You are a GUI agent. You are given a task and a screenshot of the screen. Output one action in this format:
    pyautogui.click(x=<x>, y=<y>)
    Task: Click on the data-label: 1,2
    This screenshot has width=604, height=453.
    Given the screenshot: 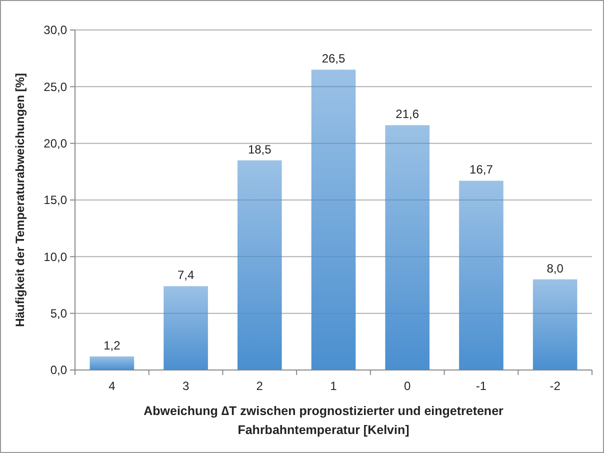 What is the action you would take?
    pyautogui.click(x=112, y=345)
    